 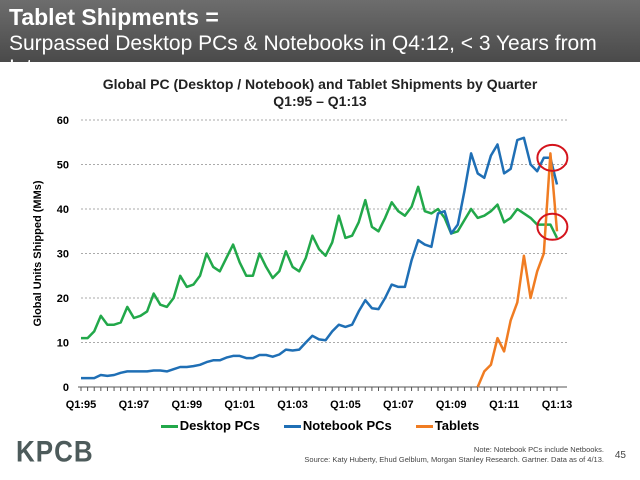 I want to click on y-axis-label: Global Units Shipped (MMs), so click(x=38, y=253).